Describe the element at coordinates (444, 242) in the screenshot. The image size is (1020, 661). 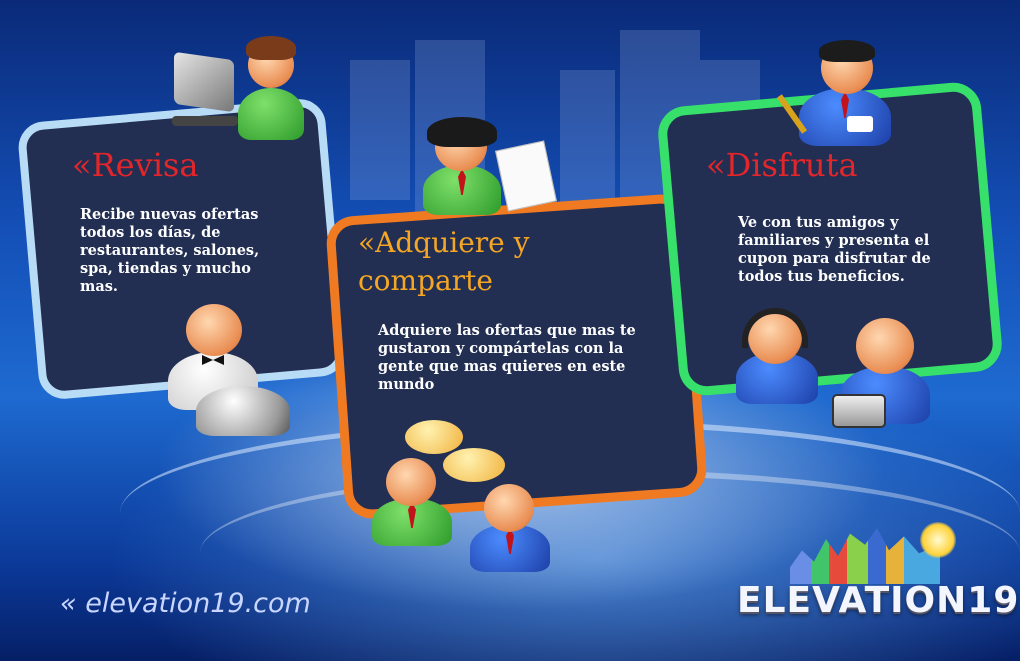
I see `adquiere-title-line1: «Adquiere y` at that location.